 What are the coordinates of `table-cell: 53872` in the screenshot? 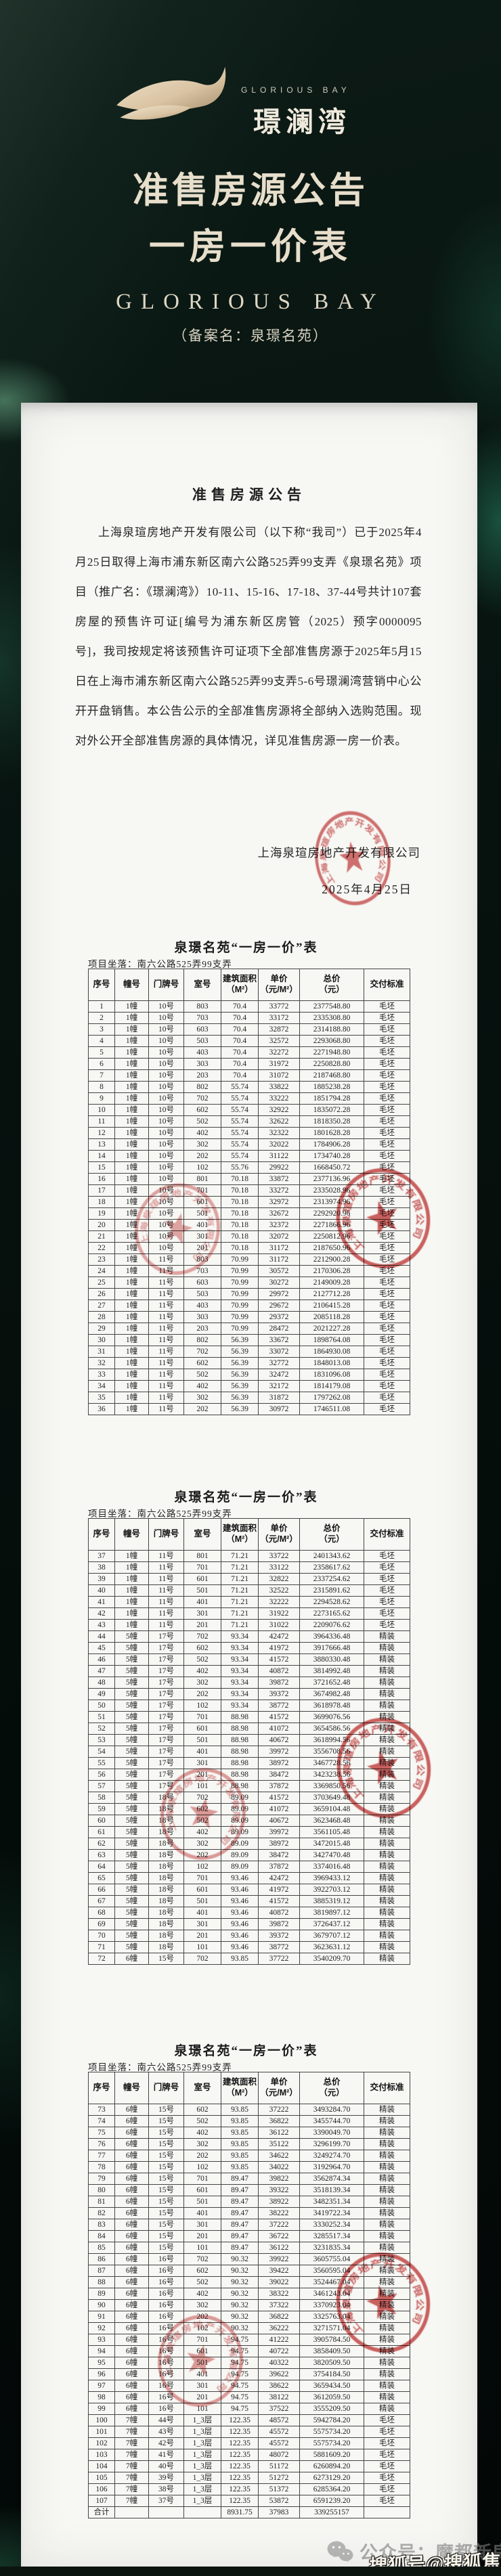 It's located at (279, 2501).